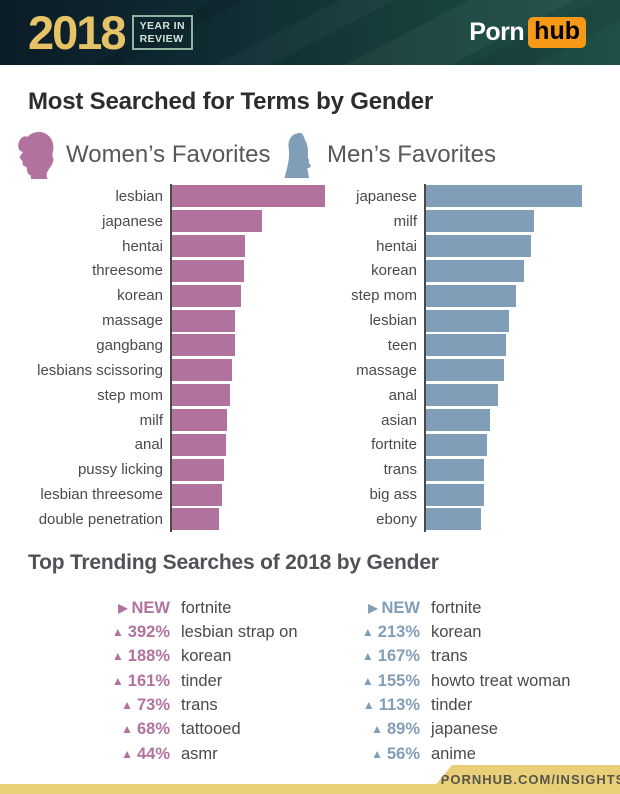 Image resolution: width=620 pixels, height=794 pixels. I want to click on bar-label: milf, so click(405, 221).